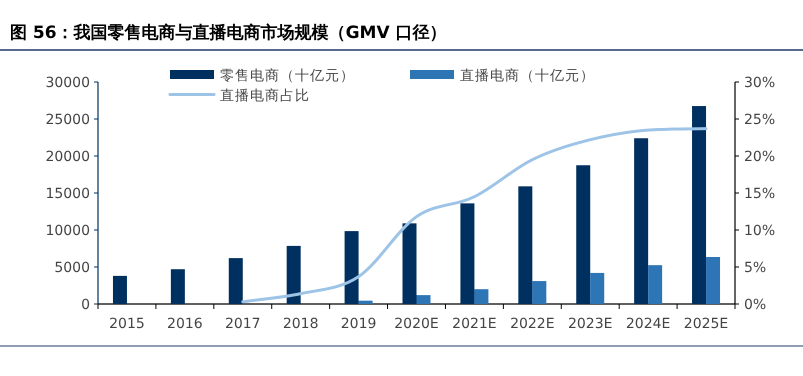 This screenshot has height=376, width=803. What do you see at coordinates (474, 324) in the screenshot?
I see `x-tick-label: 2021E` at bounding box center [474, 324].